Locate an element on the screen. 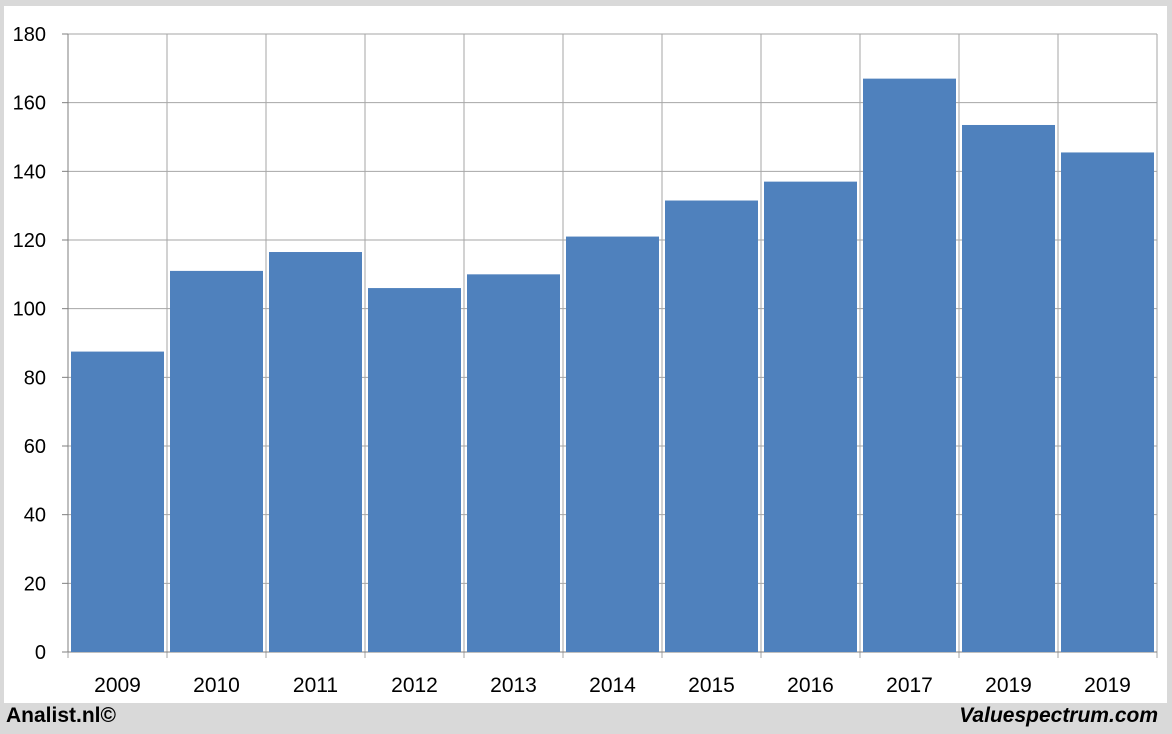 This screenshot has height=734, width=1172. x-tick-label: 2013 is located at coordinates (513, 685).